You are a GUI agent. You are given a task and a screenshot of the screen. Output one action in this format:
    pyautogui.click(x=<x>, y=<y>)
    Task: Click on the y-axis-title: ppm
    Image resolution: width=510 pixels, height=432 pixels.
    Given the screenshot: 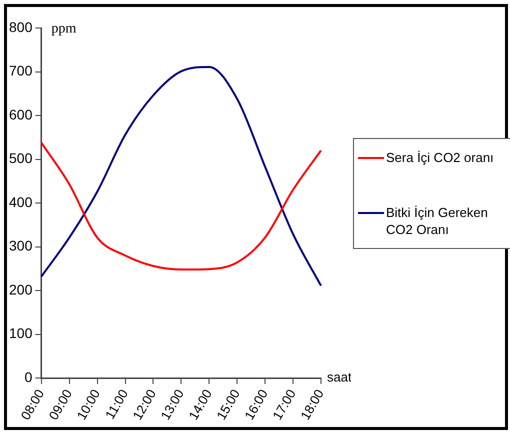 What is the action you would take?
    pyautogui.click(x=63, y=29)
    